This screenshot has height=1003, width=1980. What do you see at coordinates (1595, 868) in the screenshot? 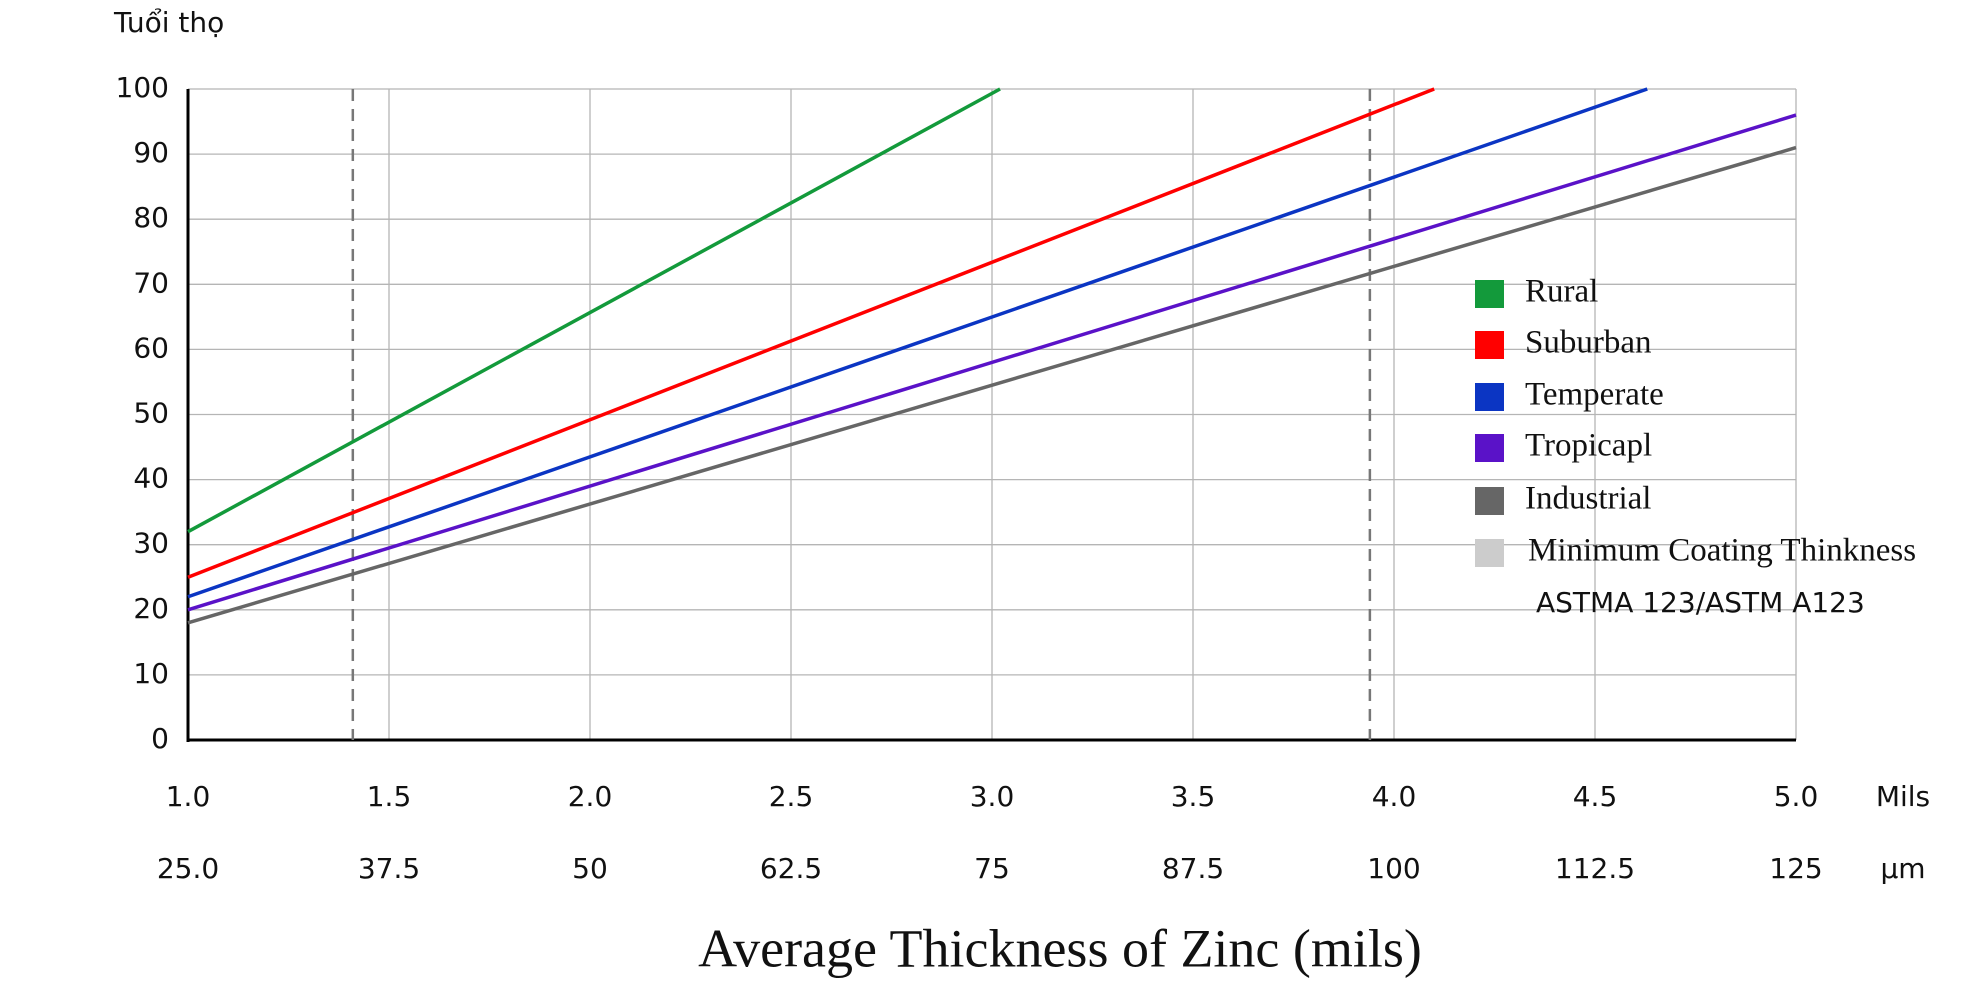
I see `x2-tick-label: 112.5` at bounding box center [1595, 868].